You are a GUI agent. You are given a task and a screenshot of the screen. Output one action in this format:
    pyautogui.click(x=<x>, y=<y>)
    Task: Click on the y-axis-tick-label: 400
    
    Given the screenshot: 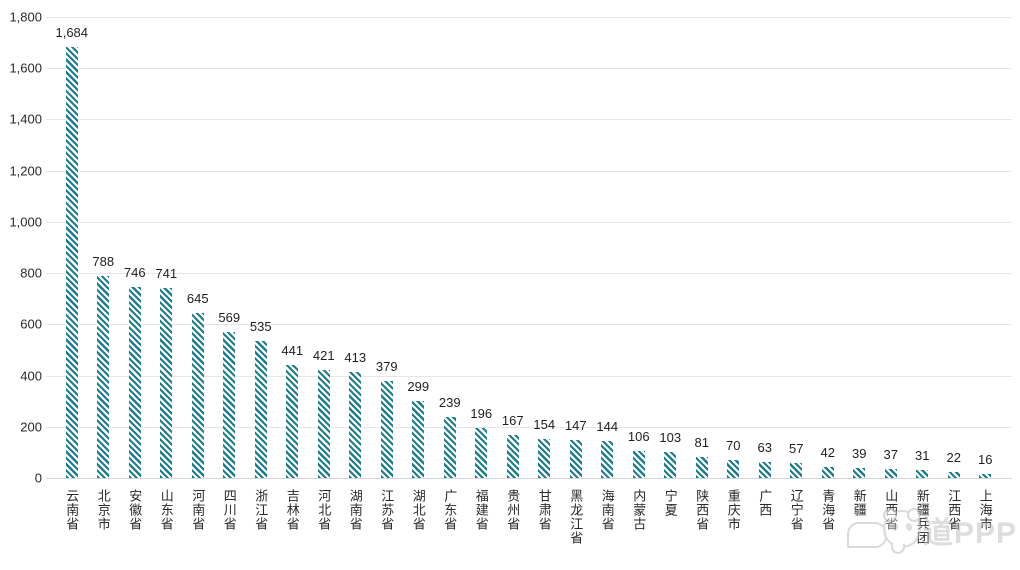 What is the action you would take?
    pyautogui.click(x=31, y=376)
    